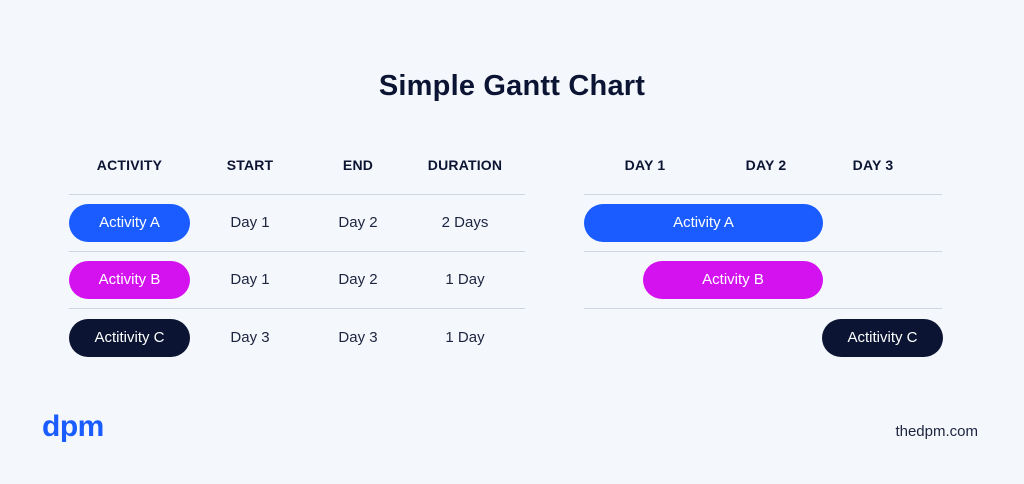  What do you see at coordinates (465, 222) in the screenshot?
I see `duration-cell: 2 Days` at bounding box center [465, 222].